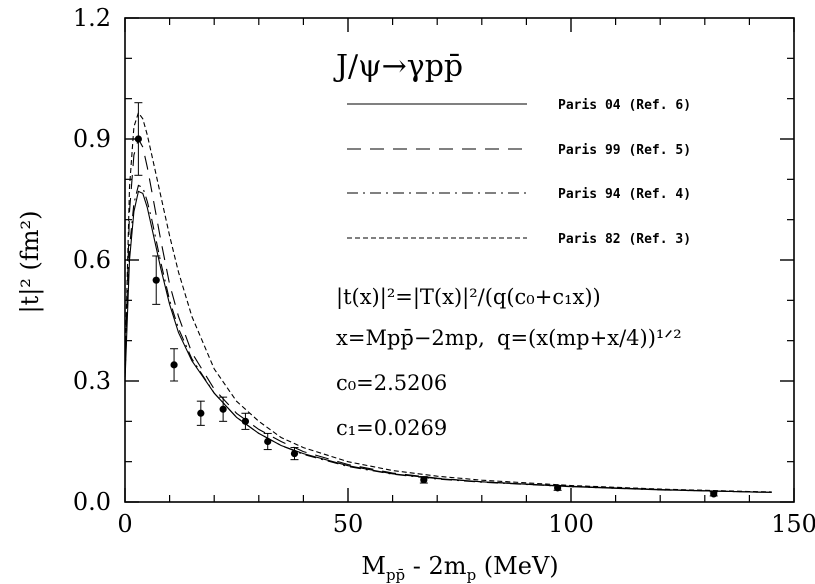 The image size is (815, 584). Describe the element at coordinates (92, 502) in the screenshot. I see `y-tick-label: 0.0` at that location.